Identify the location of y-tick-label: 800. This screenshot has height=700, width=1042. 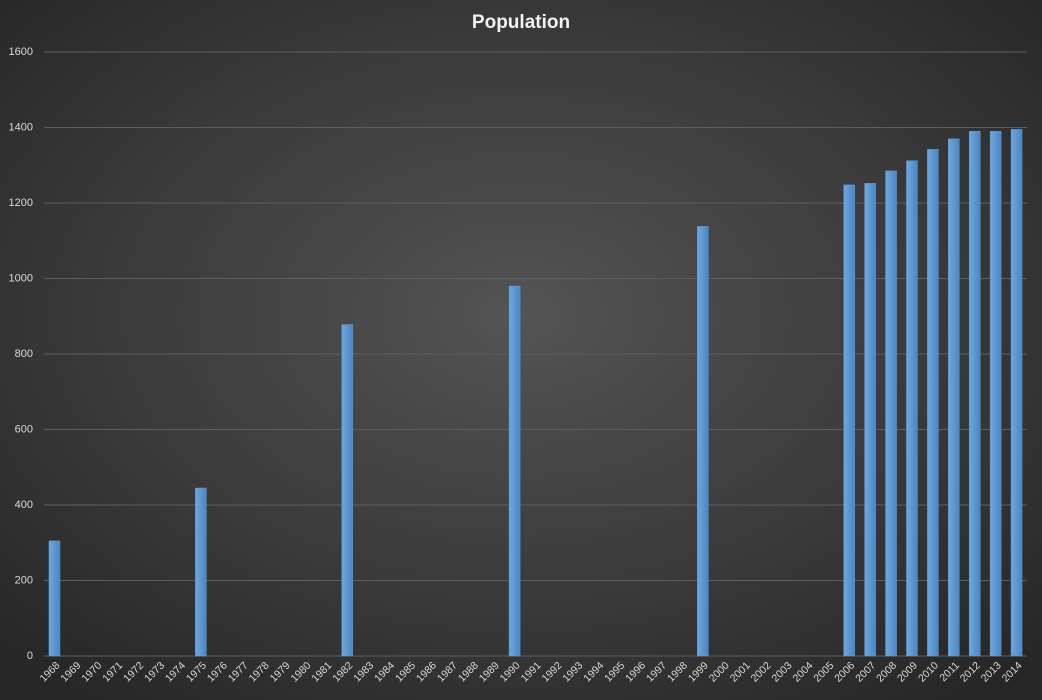
(24, 354).